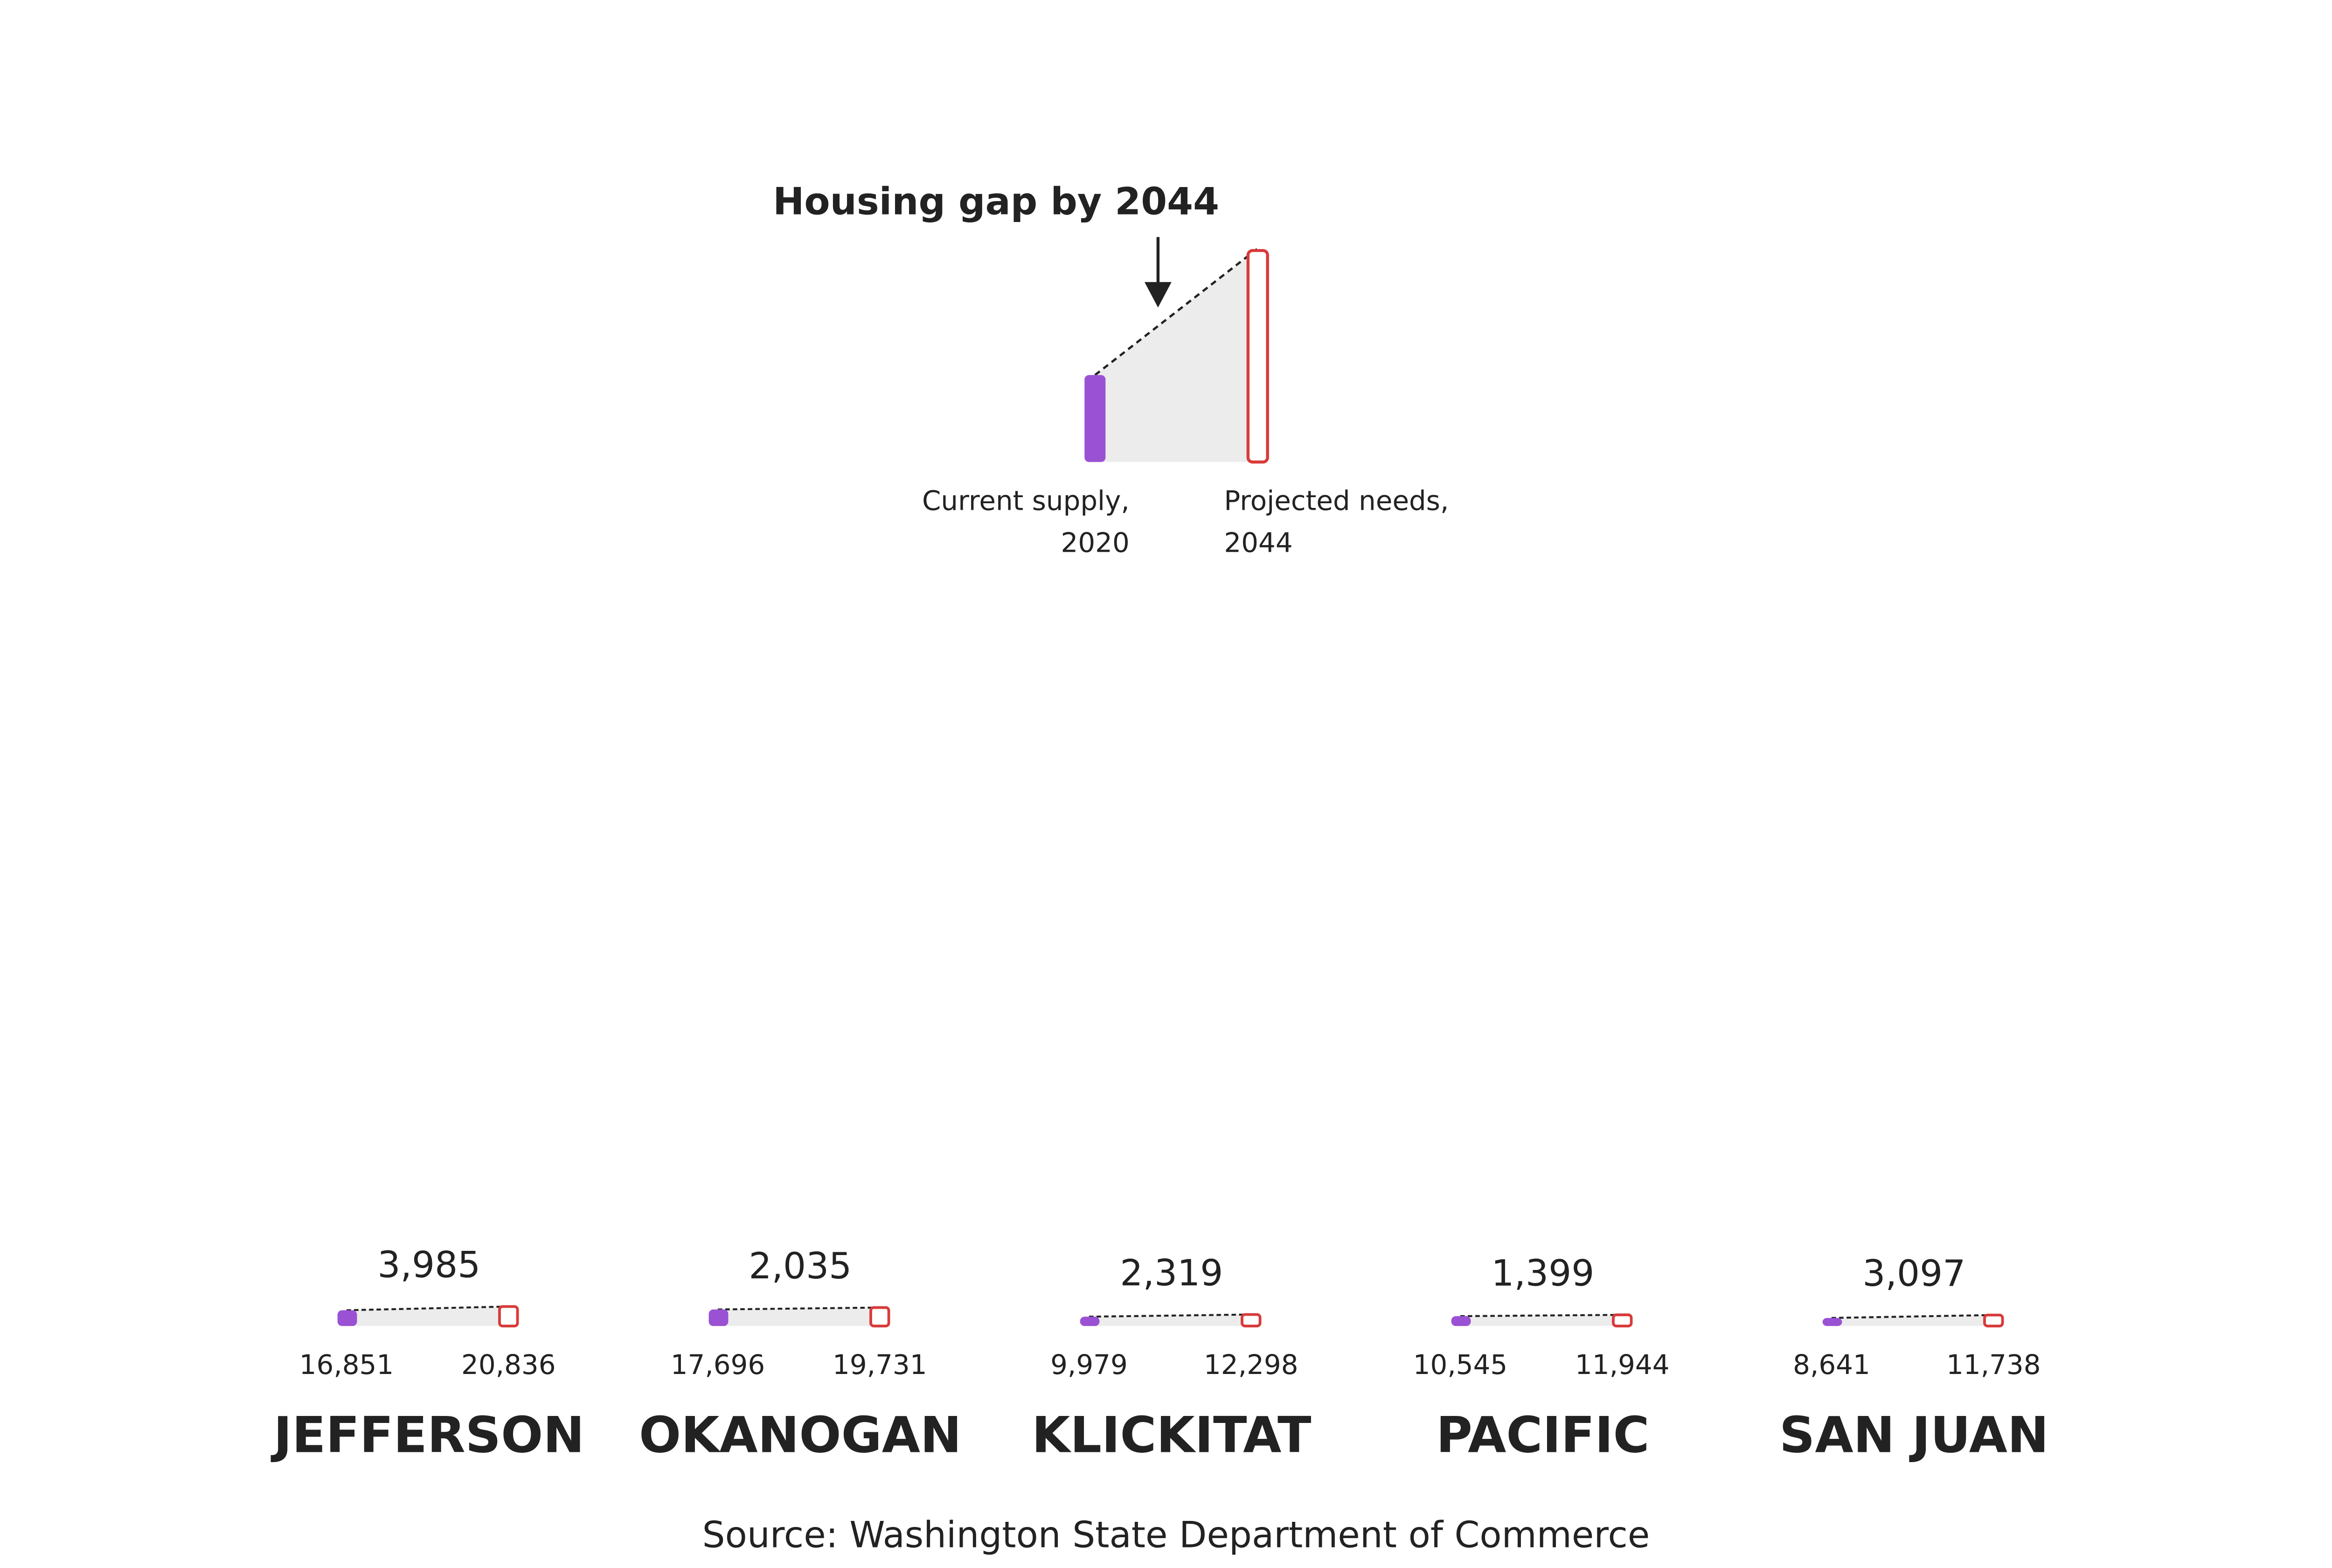 The image size is (2332, 1568). What do you see at coordinates (1251, 1365) in the screenshot?
I see `projected-label: 12,298` at bounding box center [1251, 1365].